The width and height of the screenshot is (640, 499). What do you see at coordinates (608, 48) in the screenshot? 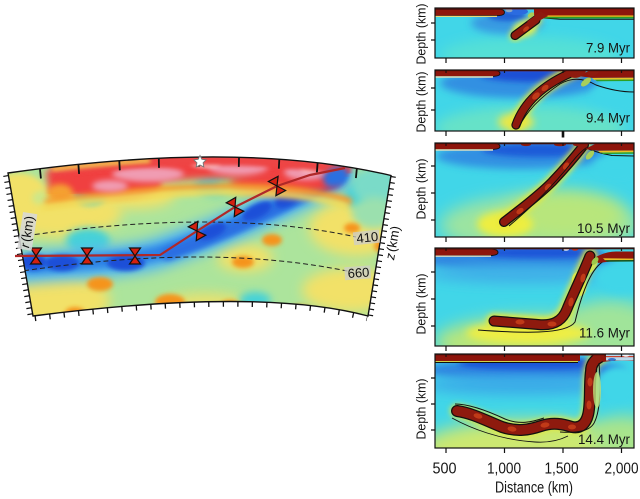
I see `svg-text: 7.9 Myr` at bounding box center [608, 48].